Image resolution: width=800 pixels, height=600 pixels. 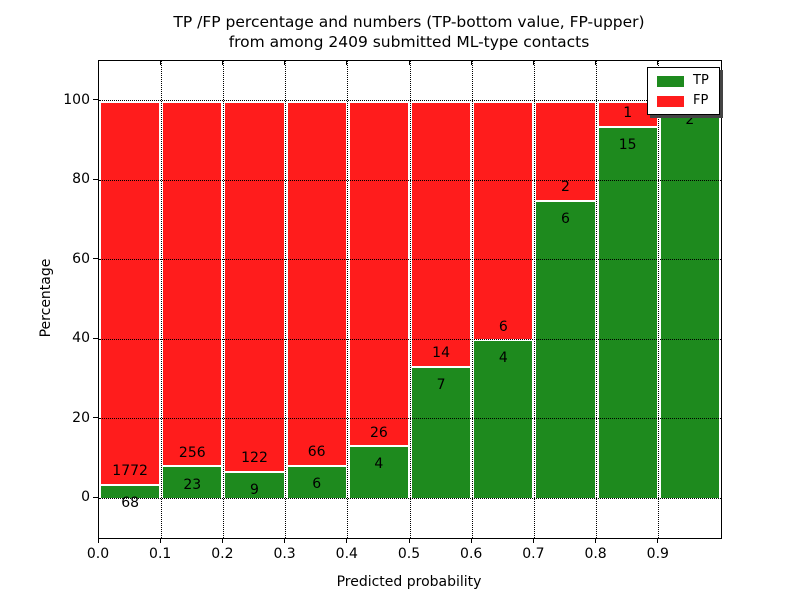 I want to click on x-tick-label: 0.0, so click(x=98, y=554).